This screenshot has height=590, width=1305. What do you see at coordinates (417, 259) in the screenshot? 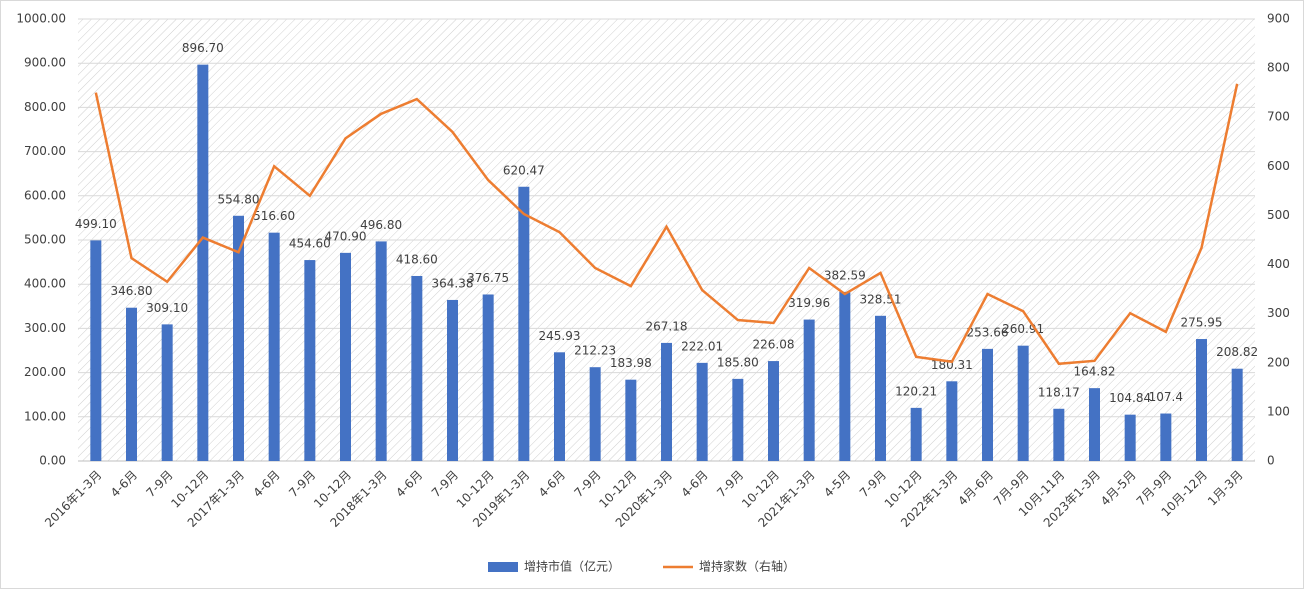
I see `data-label: 418.60` at bounding box center [417, 259].